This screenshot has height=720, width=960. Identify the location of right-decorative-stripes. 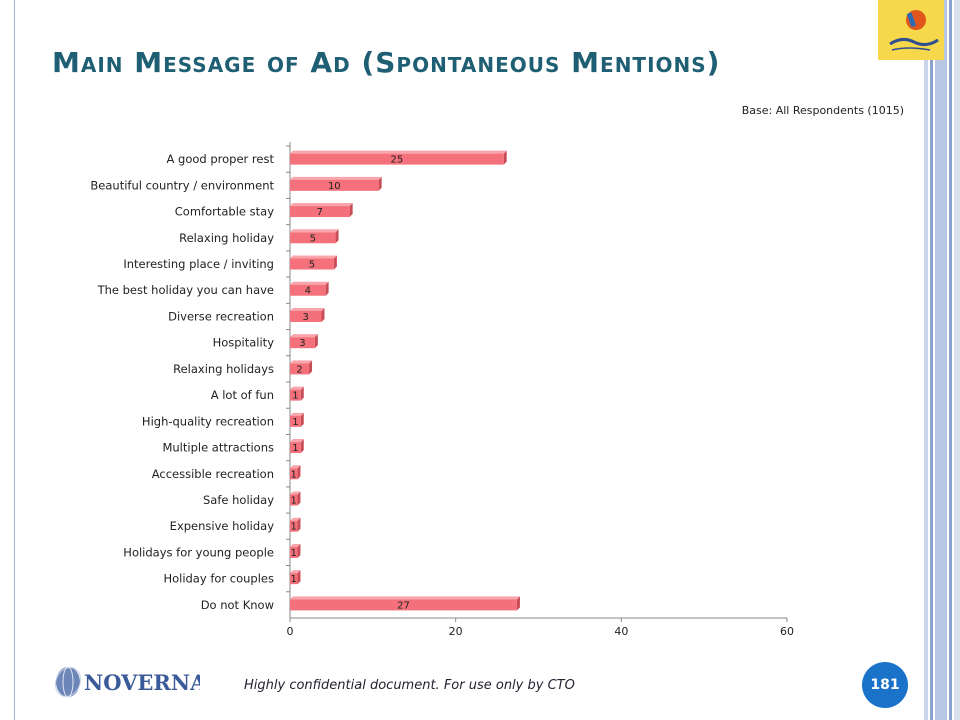
(942, 360).